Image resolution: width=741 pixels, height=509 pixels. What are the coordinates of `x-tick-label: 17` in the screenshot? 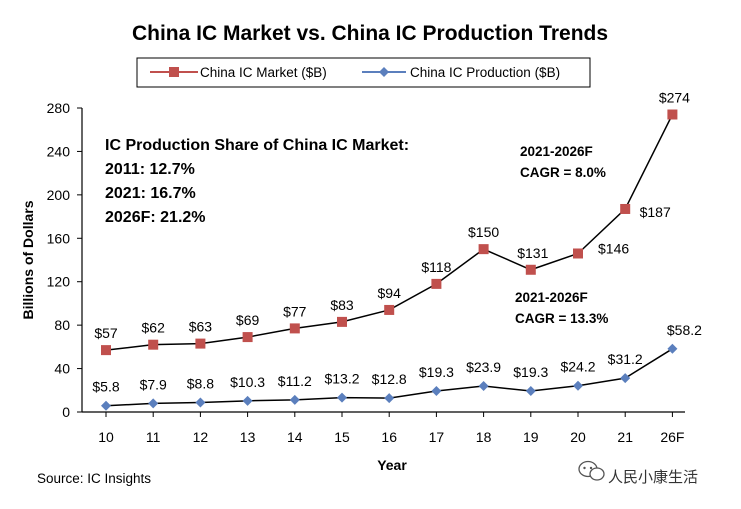 It's located at (437, 437).